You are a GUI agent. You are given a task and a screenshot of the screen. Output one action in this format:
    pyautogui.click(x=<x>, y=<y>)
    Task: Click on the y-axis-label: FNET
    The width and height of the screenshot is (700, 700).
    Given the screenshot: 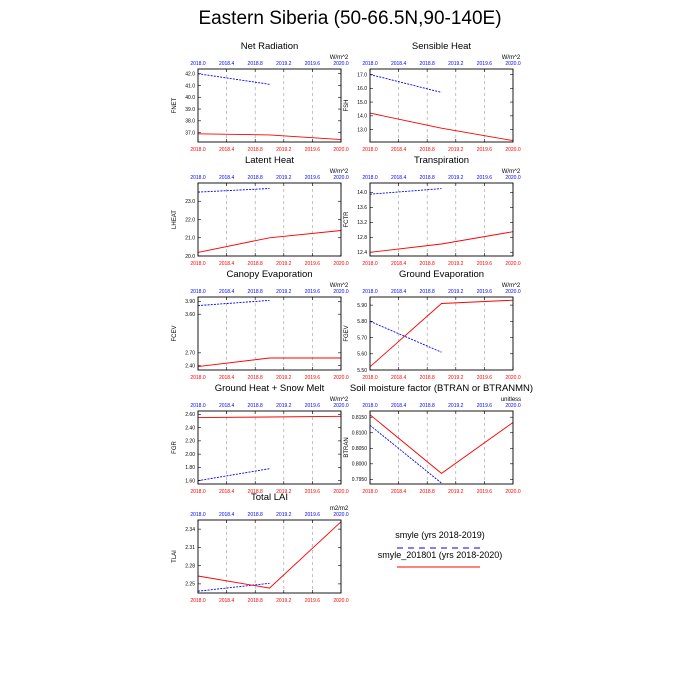 What is the action you would take?
    pyautogui.click(x=175, y=105)
    